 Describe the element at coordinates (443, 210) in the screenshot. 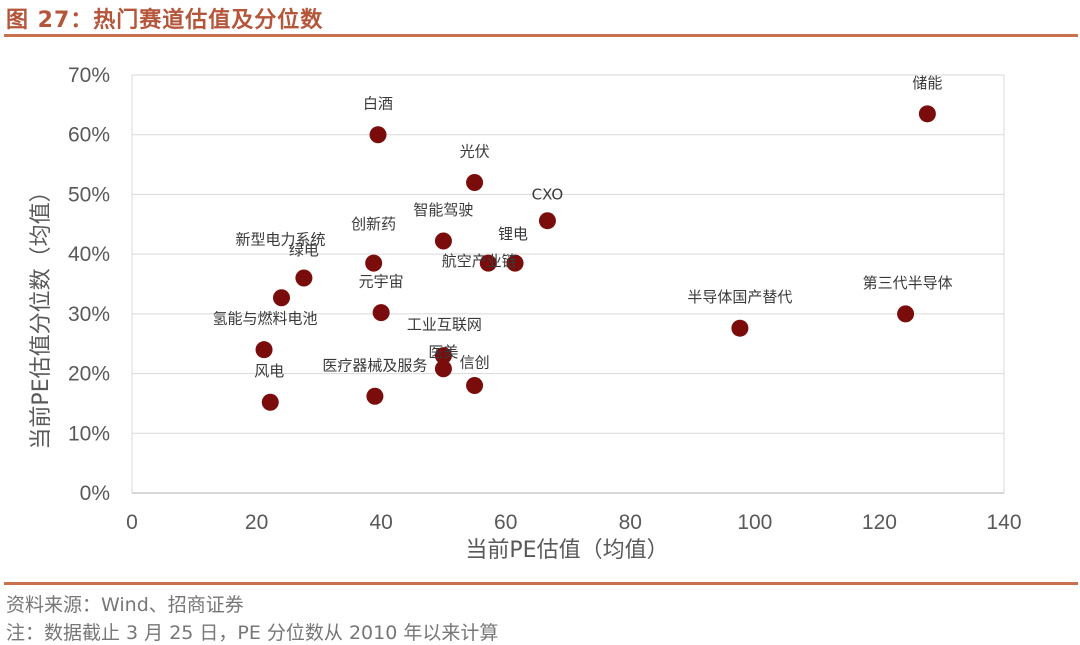

I see `point-label: 智能驾驶` at that location.